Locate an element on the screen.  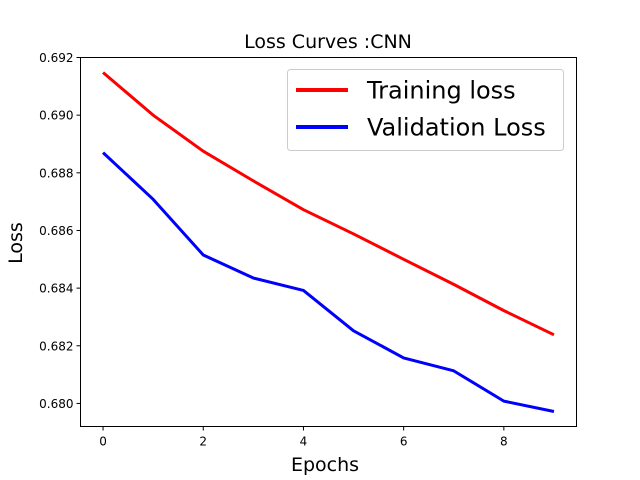
y-tick-label: 0.682 is located at coordinates (56, 346).